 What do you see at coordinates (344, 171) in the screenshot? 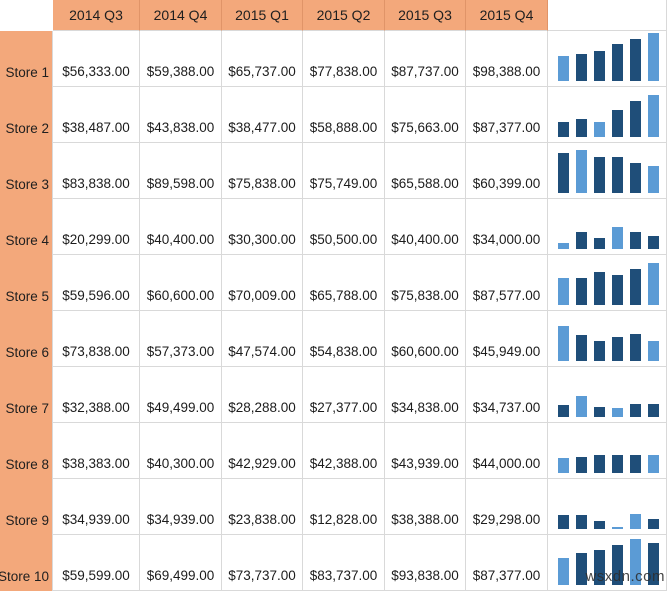
I see `value-cell: $75,749.00` at bounding box center [344, 171].